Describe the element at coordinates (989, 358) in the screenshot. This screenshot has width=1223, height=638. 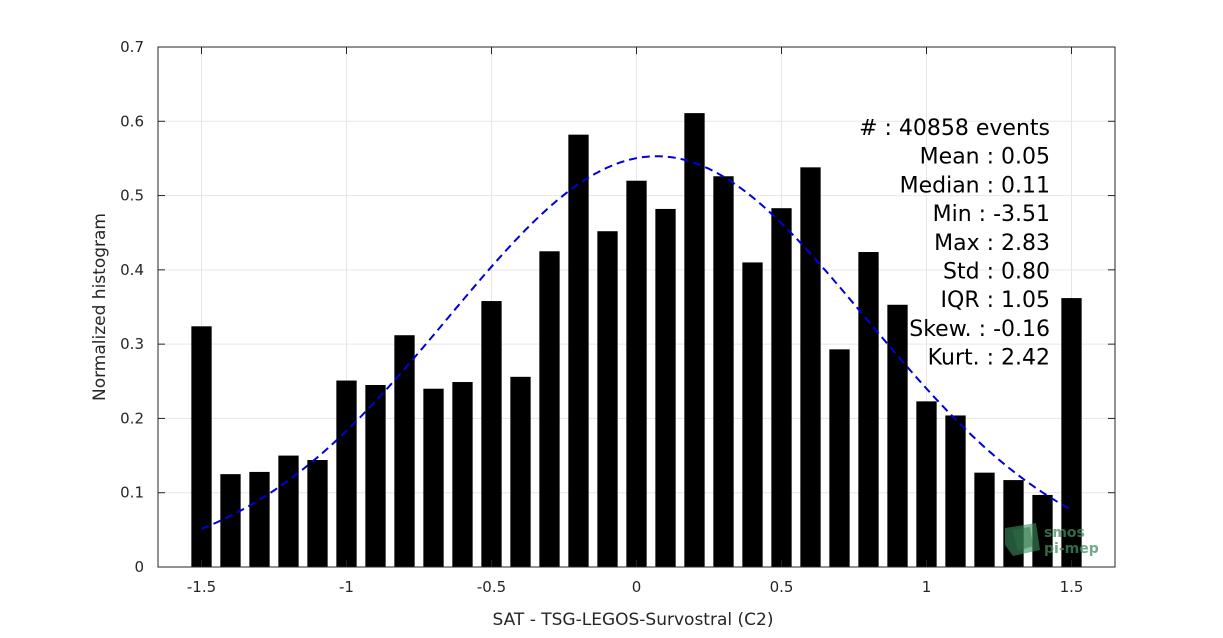
I see `stats-line: Kurt. : 2.42` at that location.